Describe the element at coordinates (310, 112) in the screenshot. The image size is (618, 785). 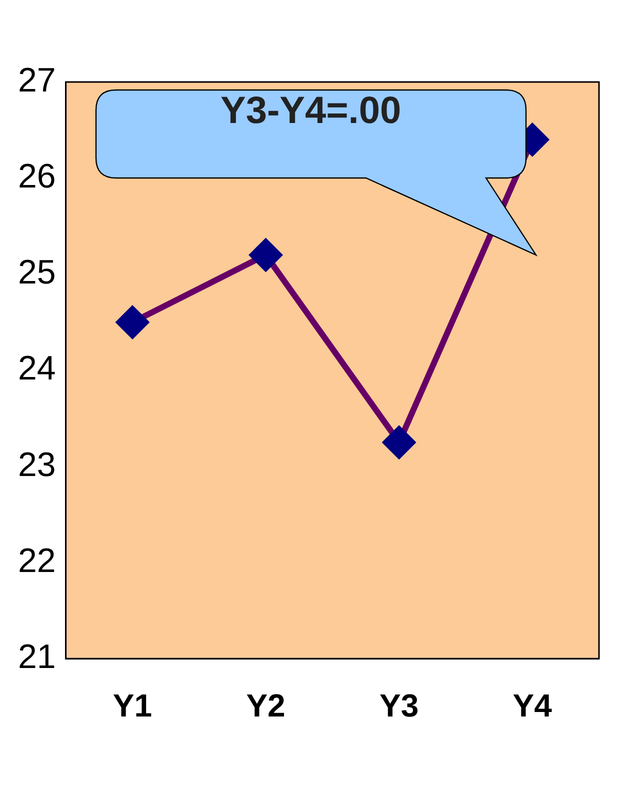
I see `annotation: Y3-Y4=.00` at that location.